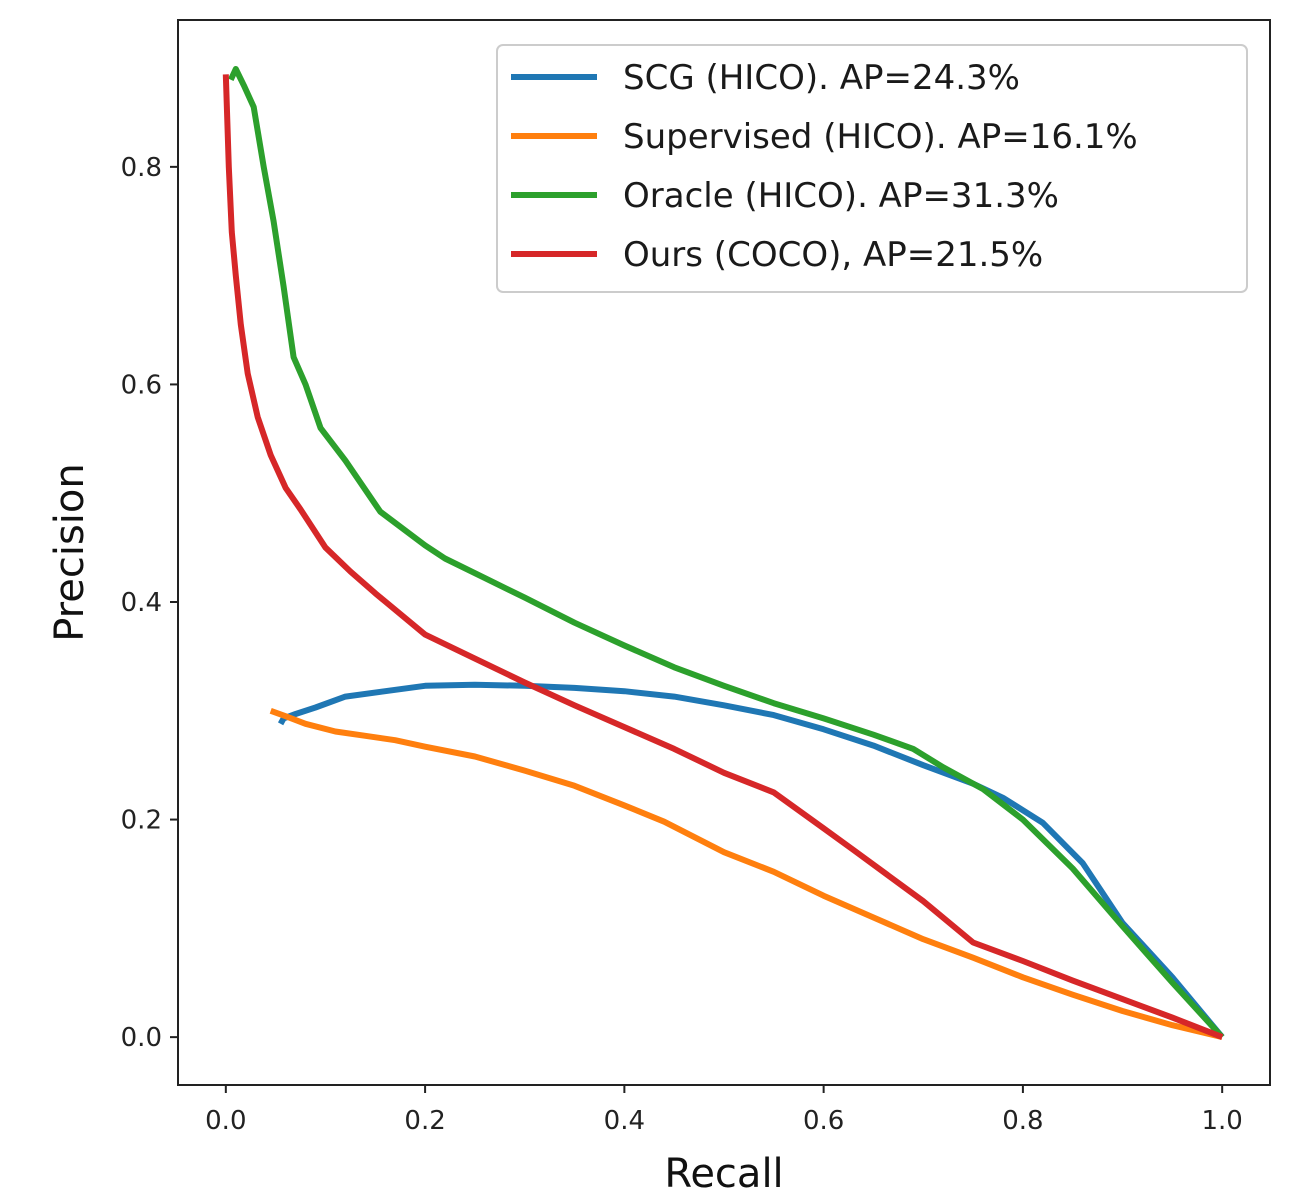 This screenshot has width=1295, height=1204. I want to click on x-tick-label: 0.6, so click(823, 1121).